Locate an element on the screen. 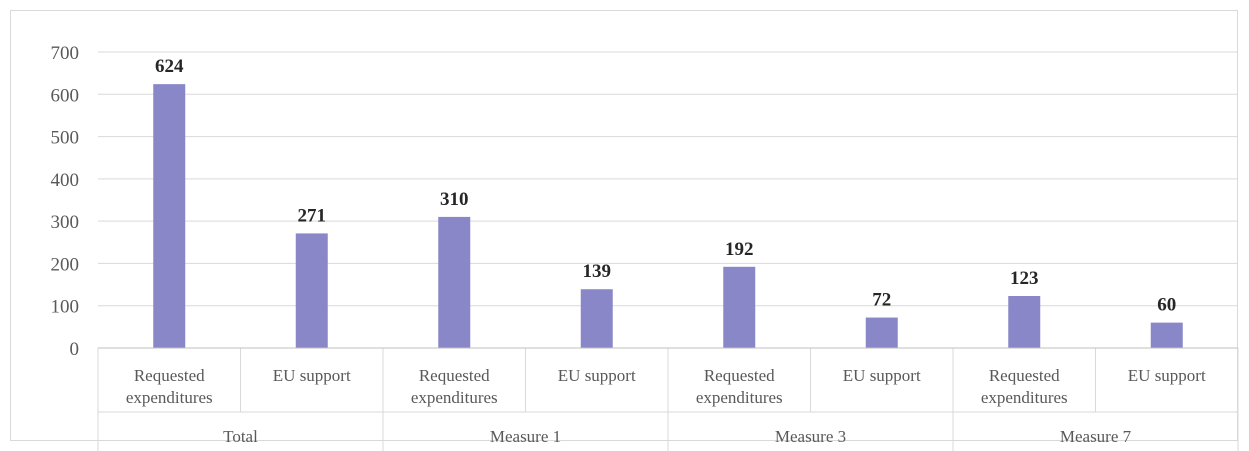  data-label: 624 is located at coordinates (169, 66).